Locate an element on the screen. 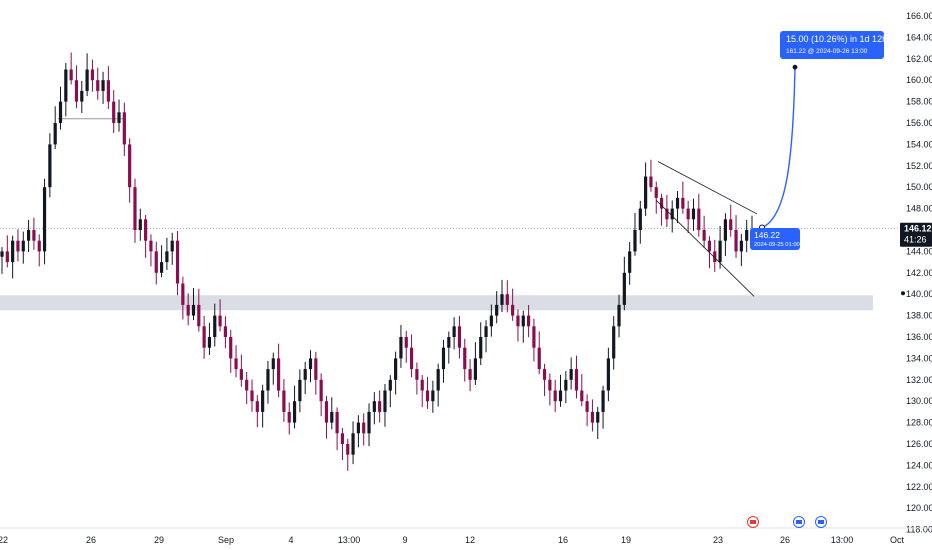 This screenshot has width=932, height=550. x-tick-label: Sep is located at coordinates (226, 540).